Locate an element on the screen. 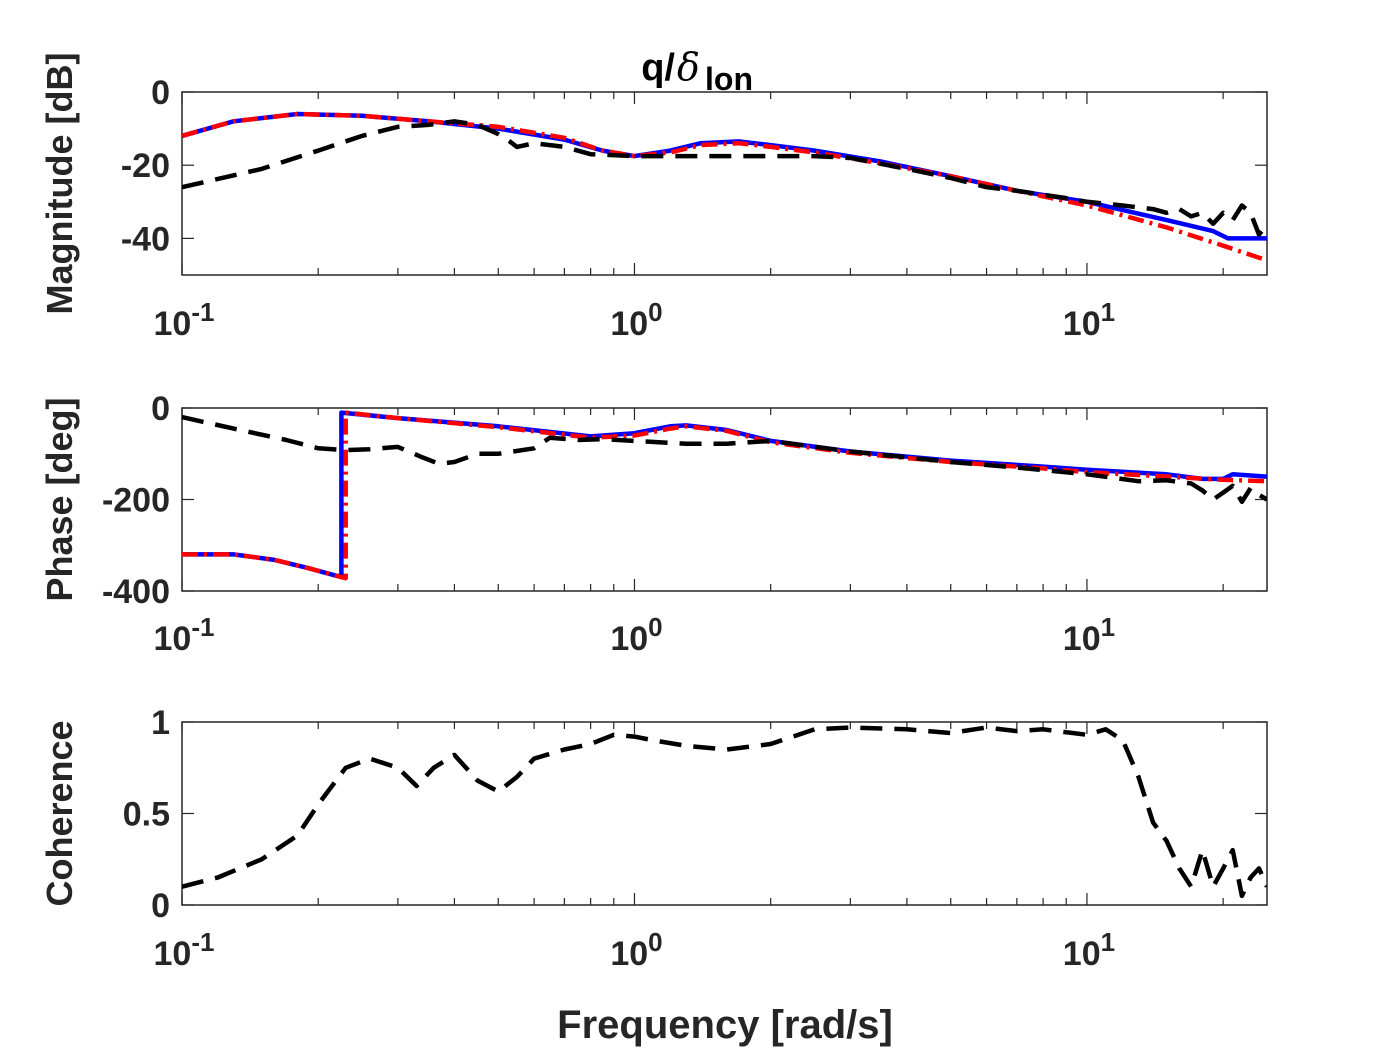 This screenshot has height=1050, width=1400. coherence-ytick-label: 0 is located at coordinates (160, 906).